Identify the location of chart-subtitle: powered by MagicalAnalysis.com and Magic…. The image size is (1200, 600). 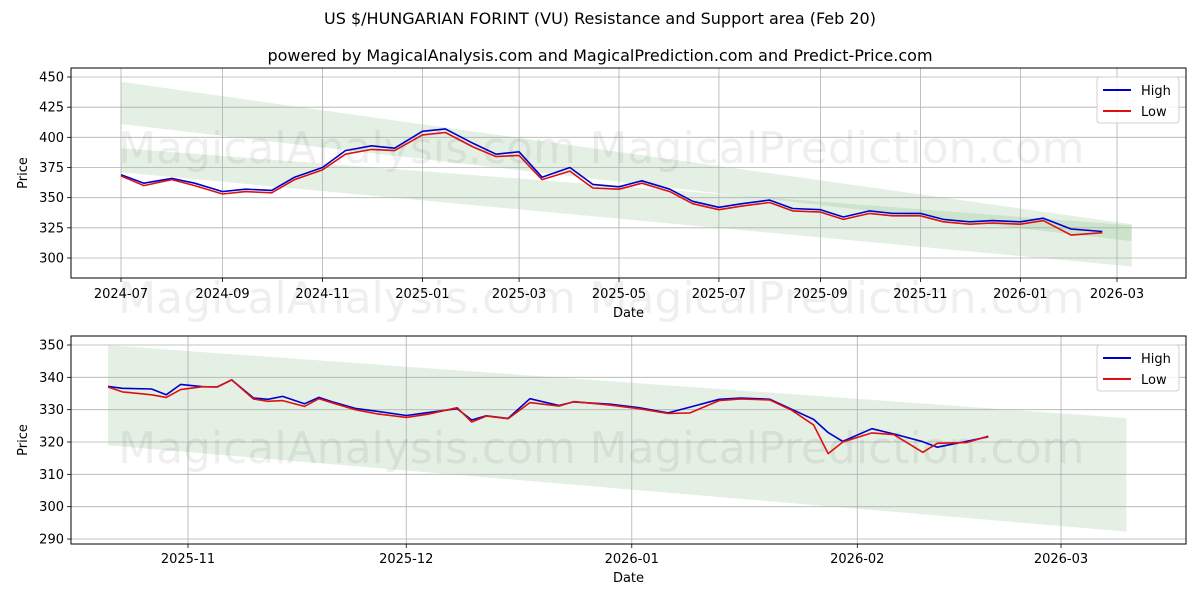
(600, 55).